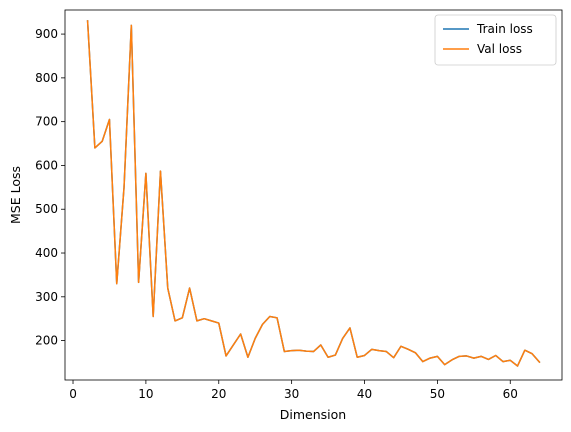  I want to click on x-tick-label: 20, so click(218, 394).